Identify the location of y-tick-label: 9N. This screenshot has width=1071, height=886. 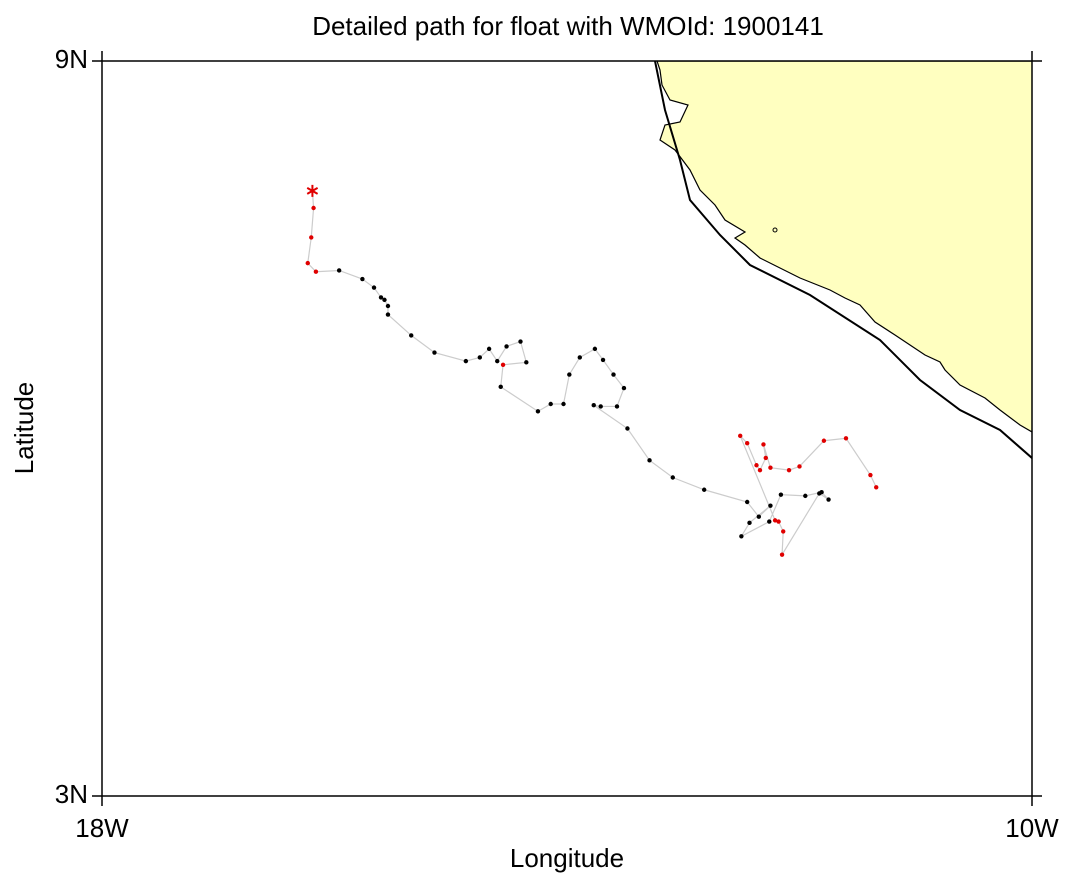
(71, 59).